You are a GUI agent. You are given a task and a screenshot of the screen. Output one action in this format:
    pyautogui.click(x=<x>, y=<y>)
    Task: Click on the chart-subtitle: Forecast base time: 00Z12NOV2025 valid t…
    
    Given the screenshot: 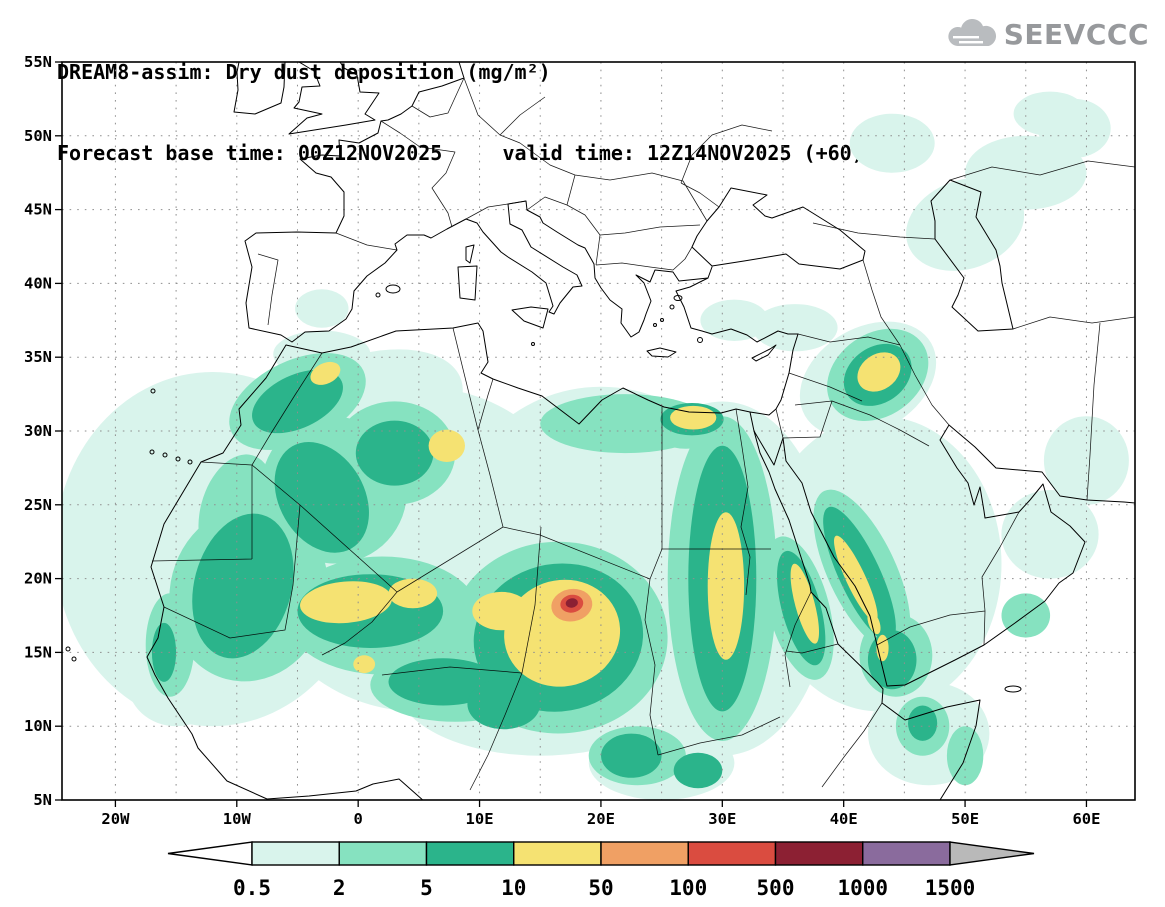 What is the action you would take?
    pyautogui.click(x=460, y=153)
    